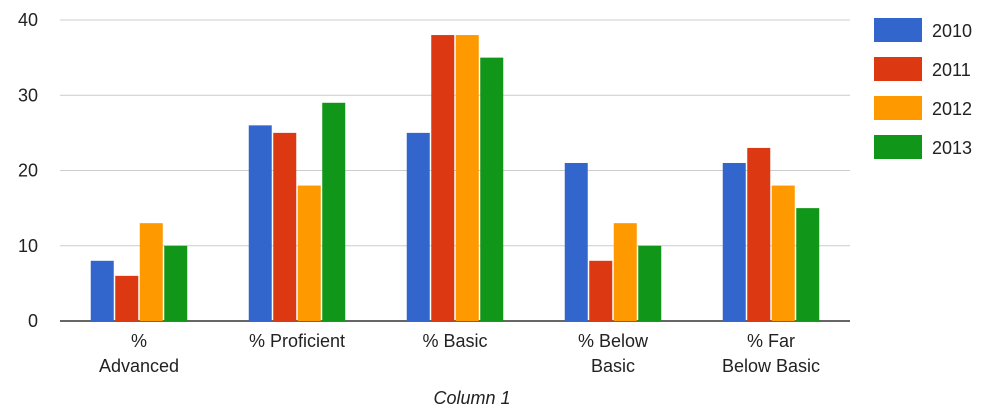 The width and height of the screenshot is (990, 413). Describe the element at coordinates (771, 341) in the screenshot. I see `x-category-label: % Far` at that location.